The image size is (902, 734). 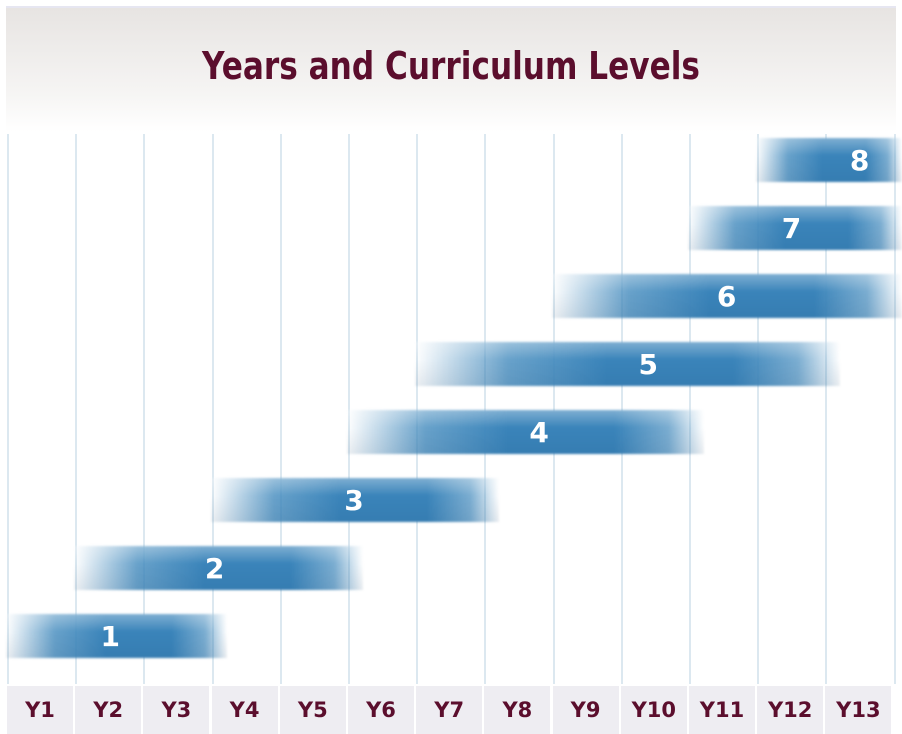 What do you see at coordinates (858, 710) in the screenshot?
I see `year-label: Y13` at bounding box center [858, 710].